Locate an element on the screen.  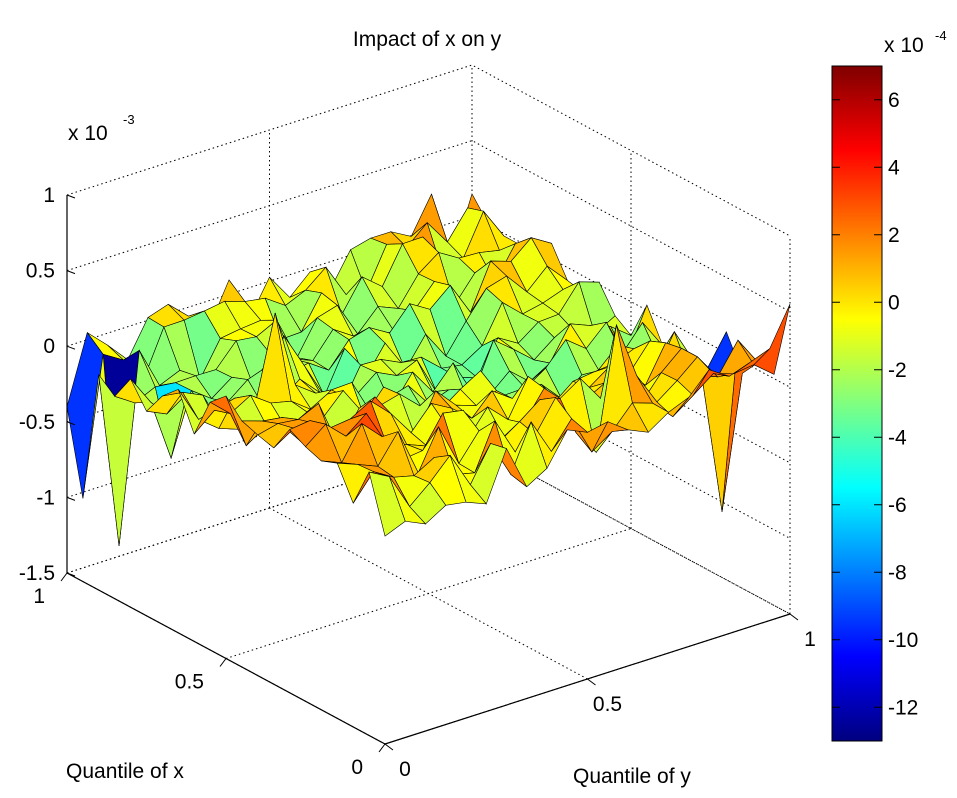
x-tick-label: 0.5 is located at coordinates (189, 682).